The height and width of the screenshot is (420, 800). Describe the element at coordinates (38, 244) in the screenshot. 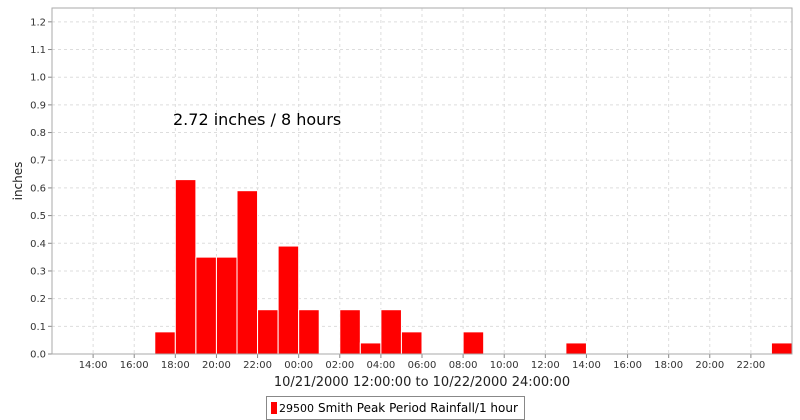

I see `y-tick-label: 0.4` at that location.